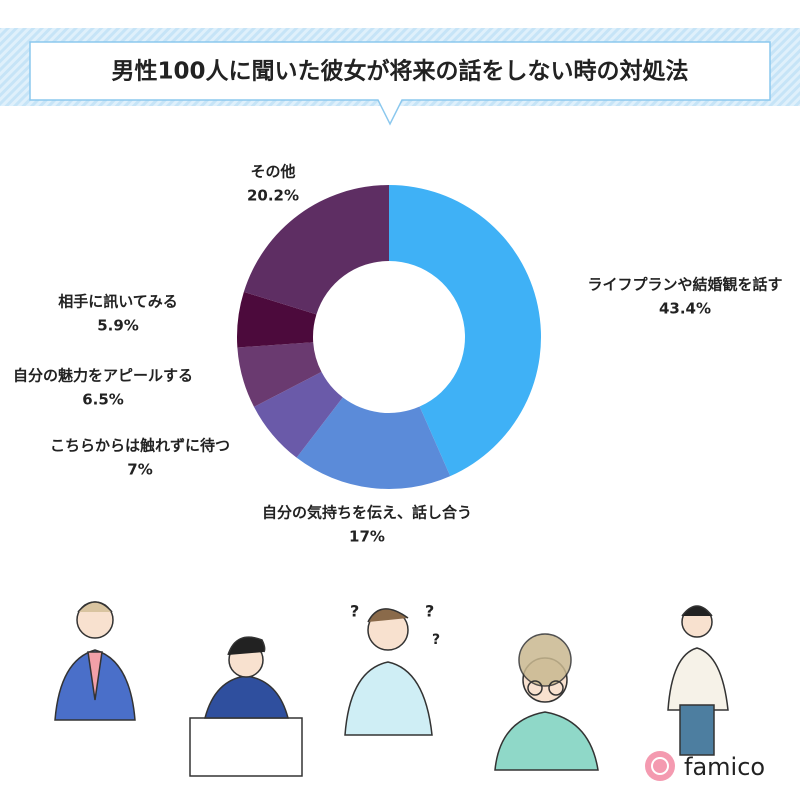  What do you see at coordinates (273, 196) in the screenshot?
I see `value-label: 20.2%` at bounding box center [273, 196].